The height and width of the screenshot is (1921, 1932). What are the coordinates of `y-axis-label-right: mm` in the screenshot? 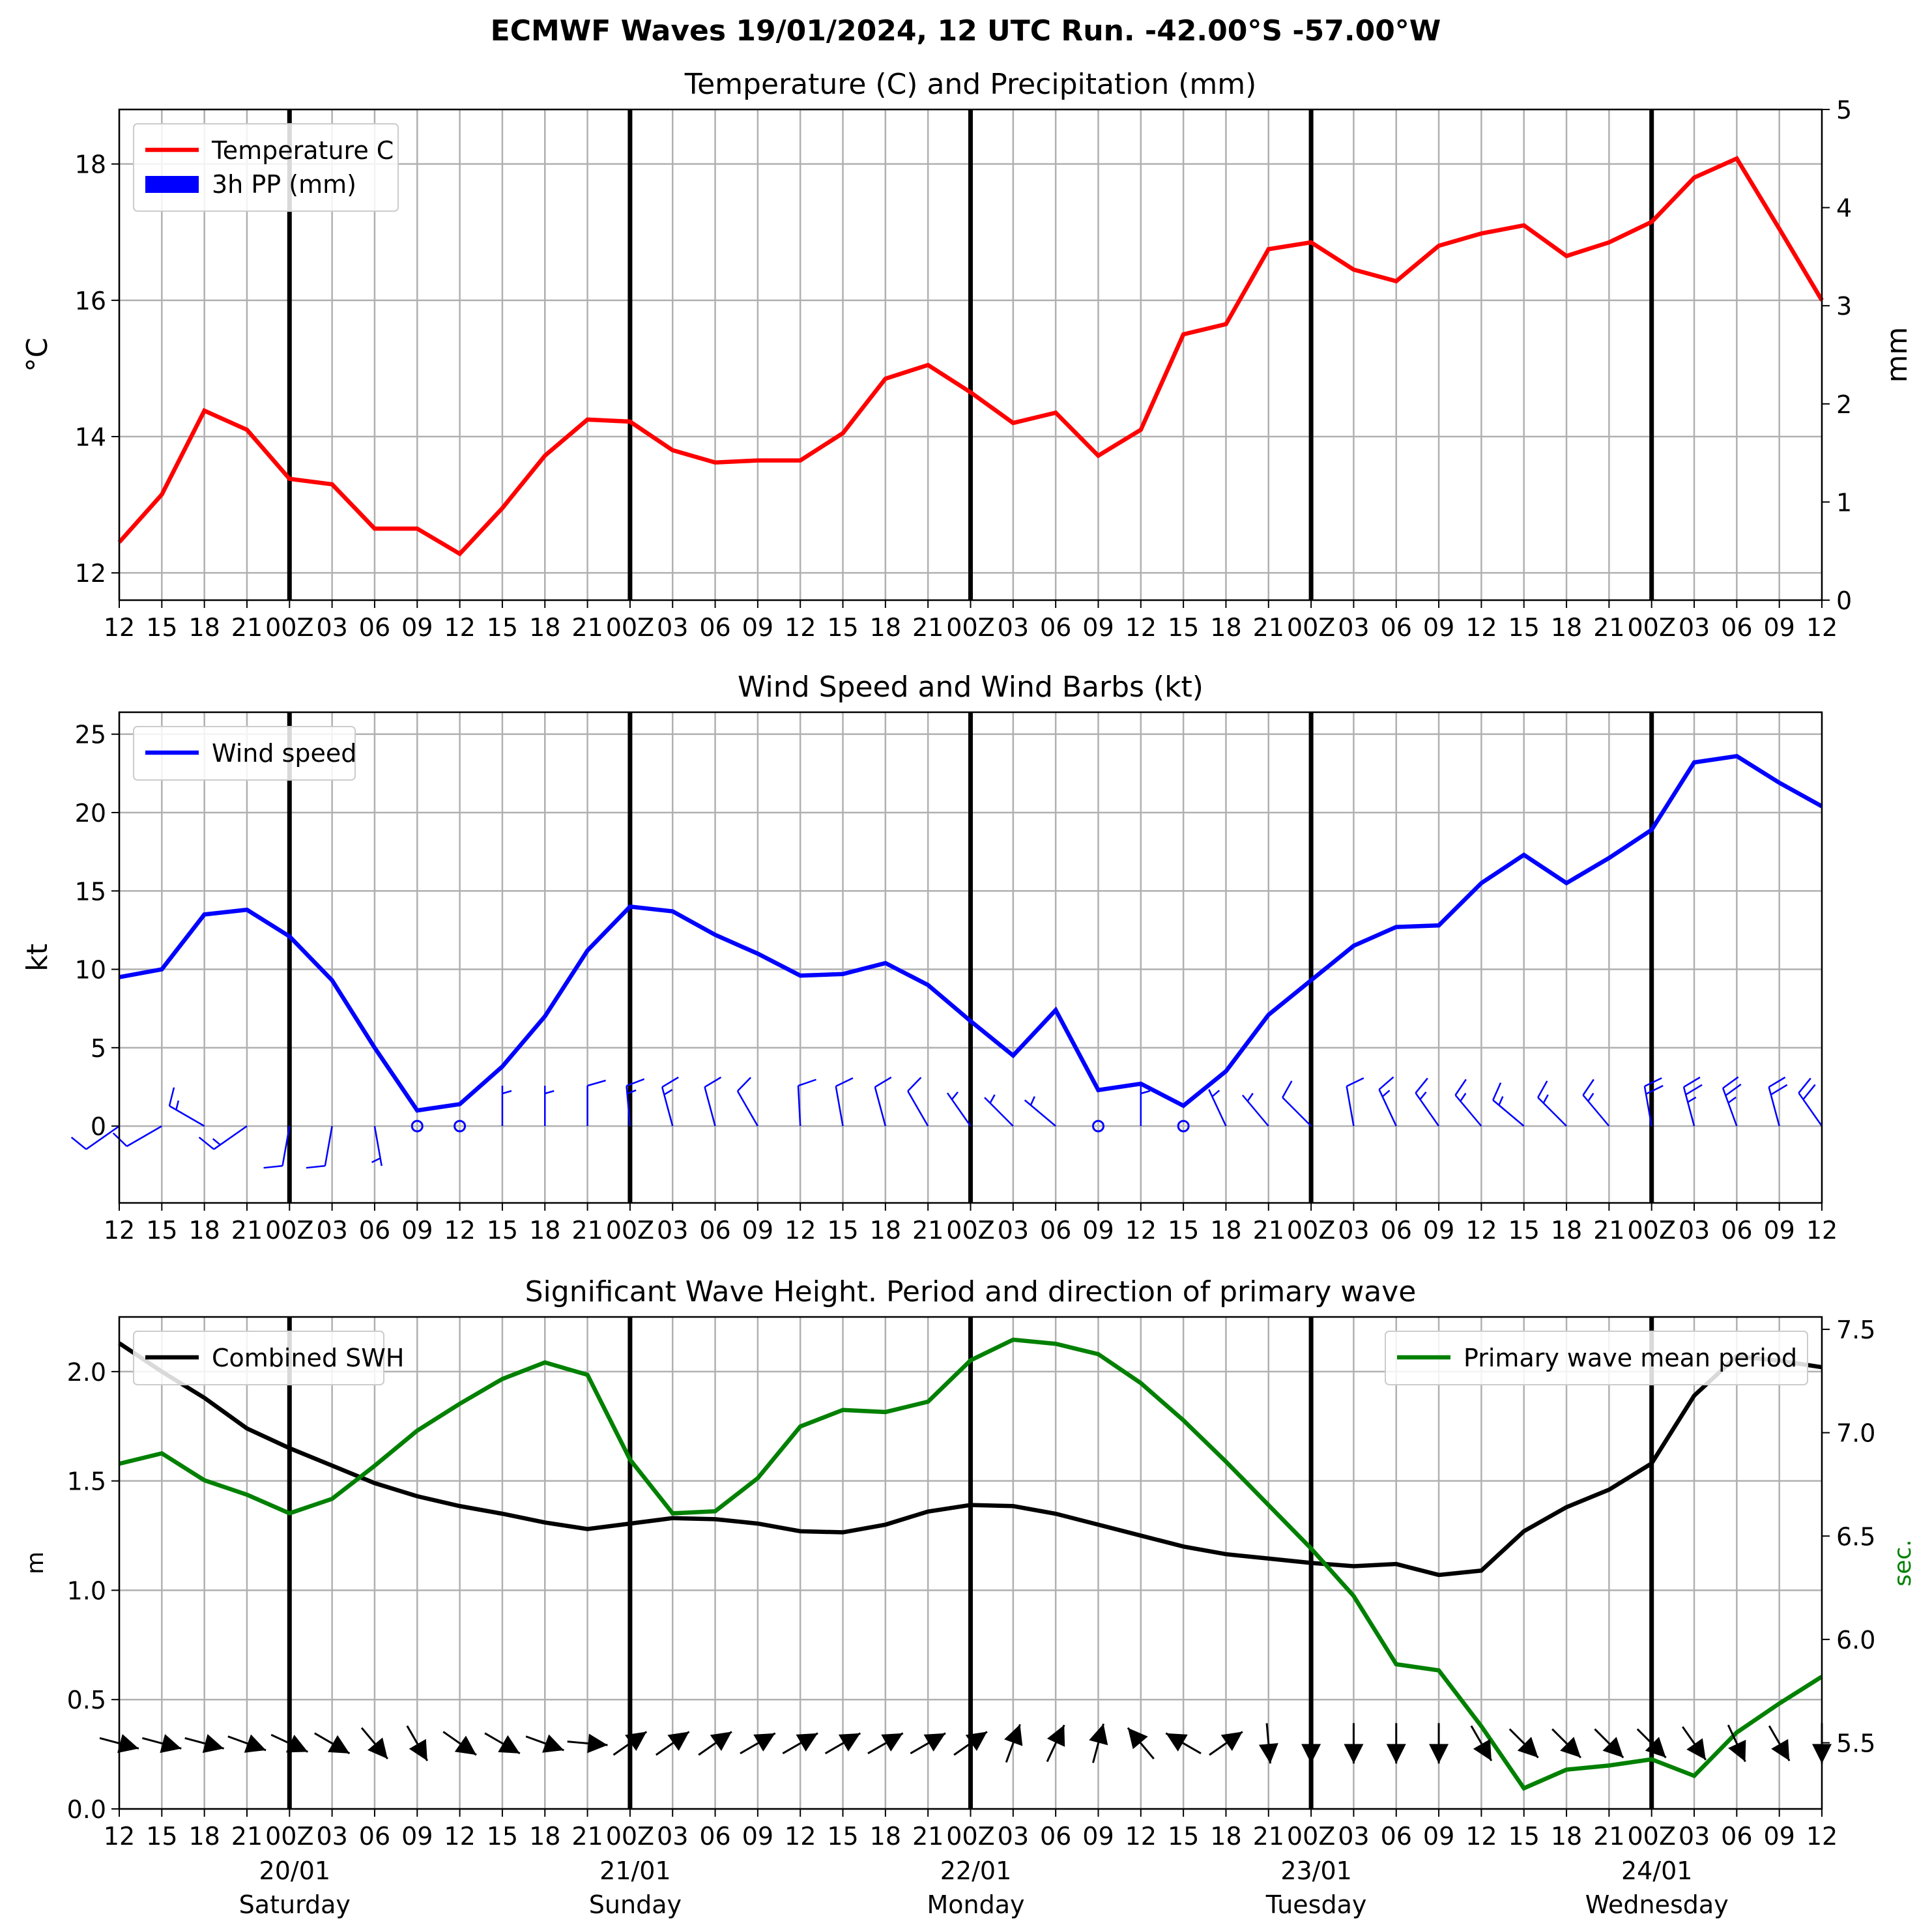 It's located at (1897, 355).